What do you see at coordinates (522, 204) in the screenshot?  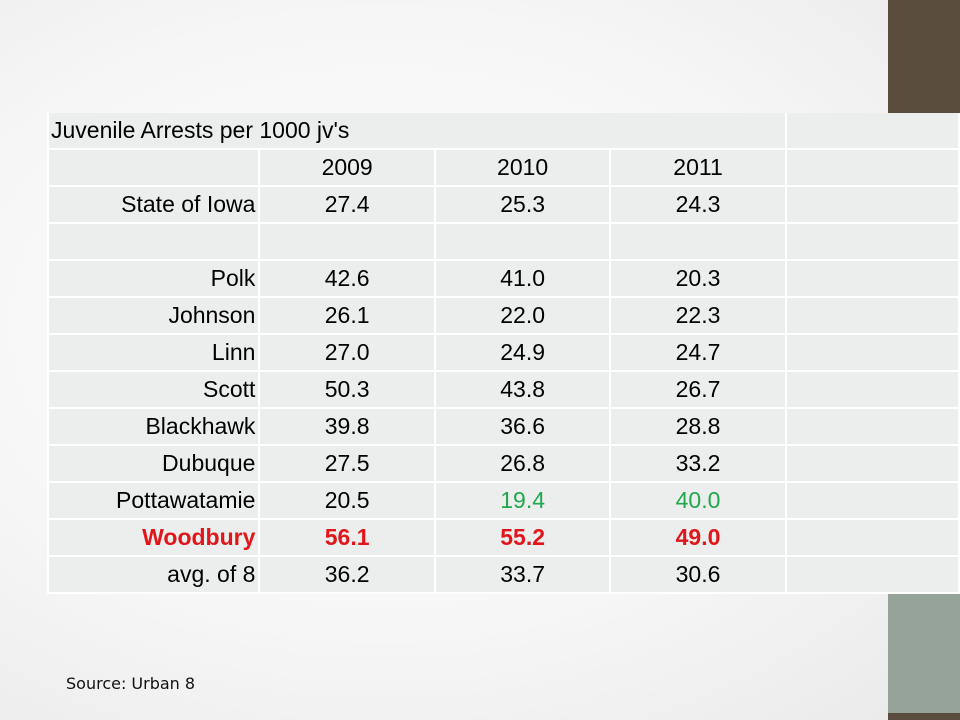 I see `value-cell: 25.3` at bounding box center [522, 204].